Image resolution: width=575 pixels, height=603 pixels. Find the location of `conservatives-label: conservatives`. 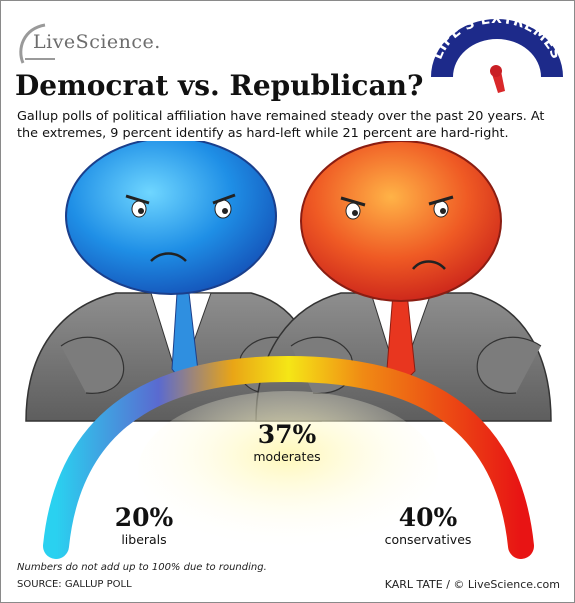

conservatives-label: conservatives is located at coordinates (428, 539).